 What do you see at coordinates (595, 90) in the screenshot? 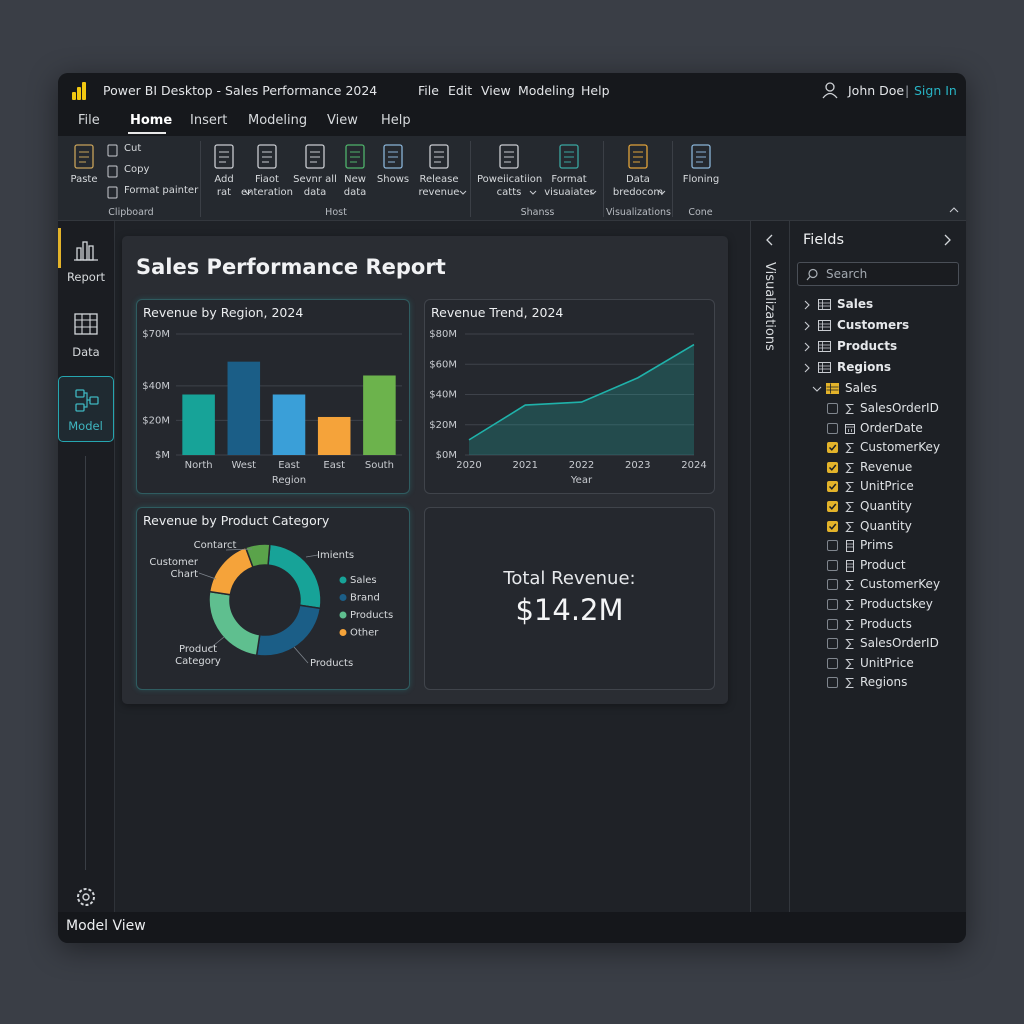
I see `menu-item: Help` at bounding box center [595, 90].